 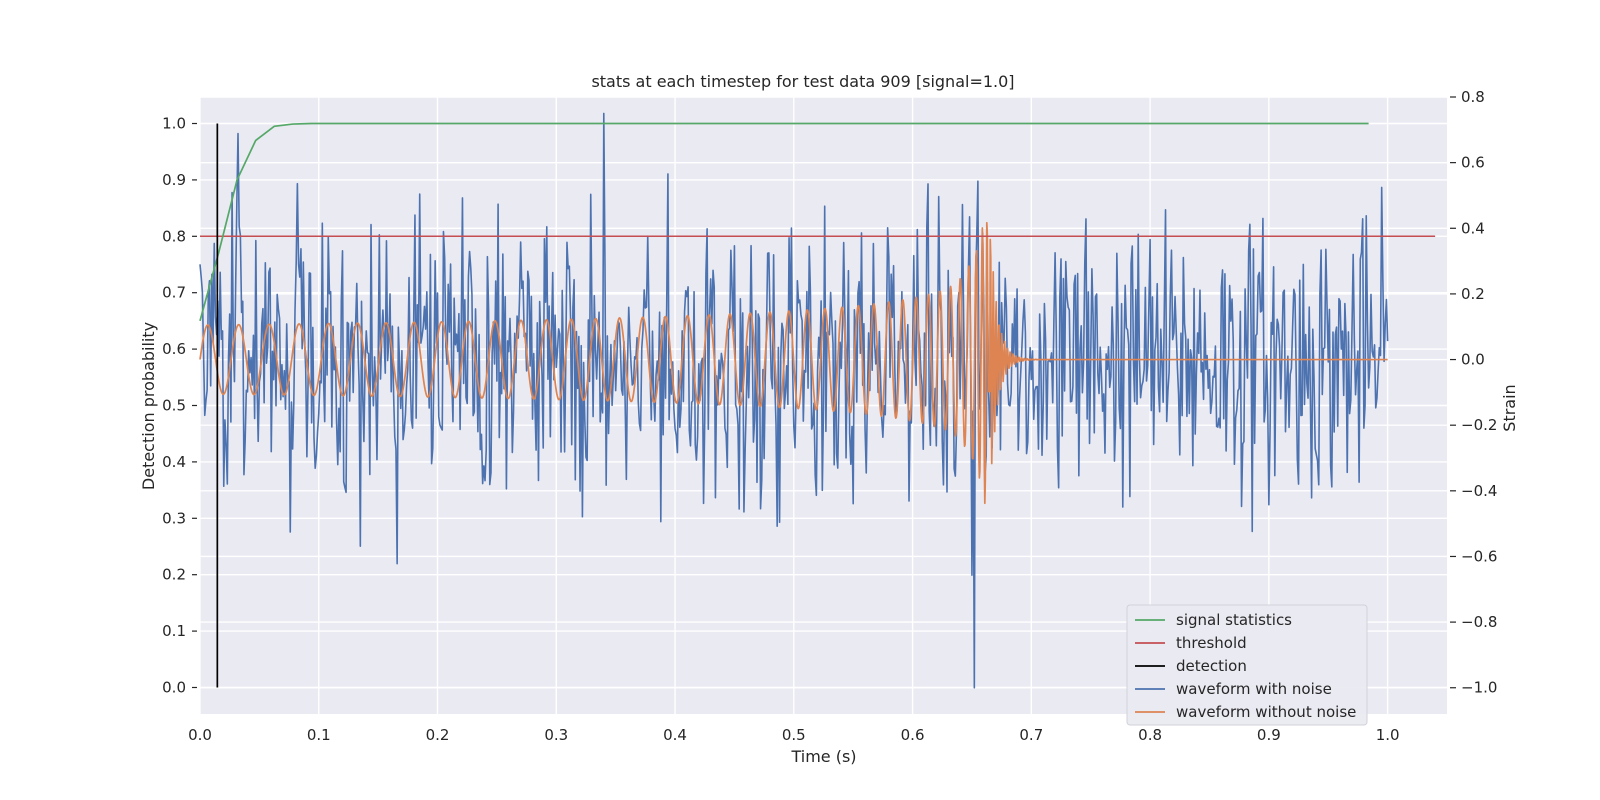 I want to click on y-left-tick-label: 0.6, so click(x=174, y=349).